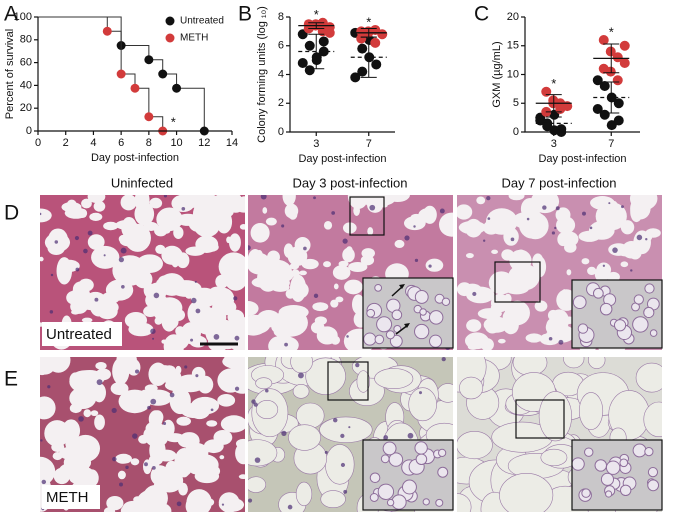 The width and height of the screenshot is (691, 516). Describe the element at coordinates (481, 14) in the screenshot. I see `panel-label: C` at that location.